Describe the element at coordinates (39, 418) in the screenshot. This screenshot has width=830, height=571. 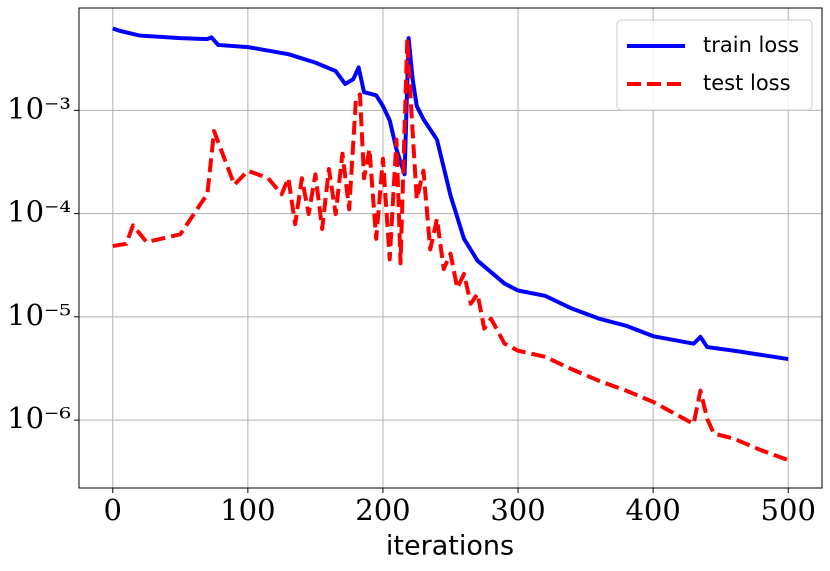
I see `y-tick-label: 10⁻⁶` at that location.